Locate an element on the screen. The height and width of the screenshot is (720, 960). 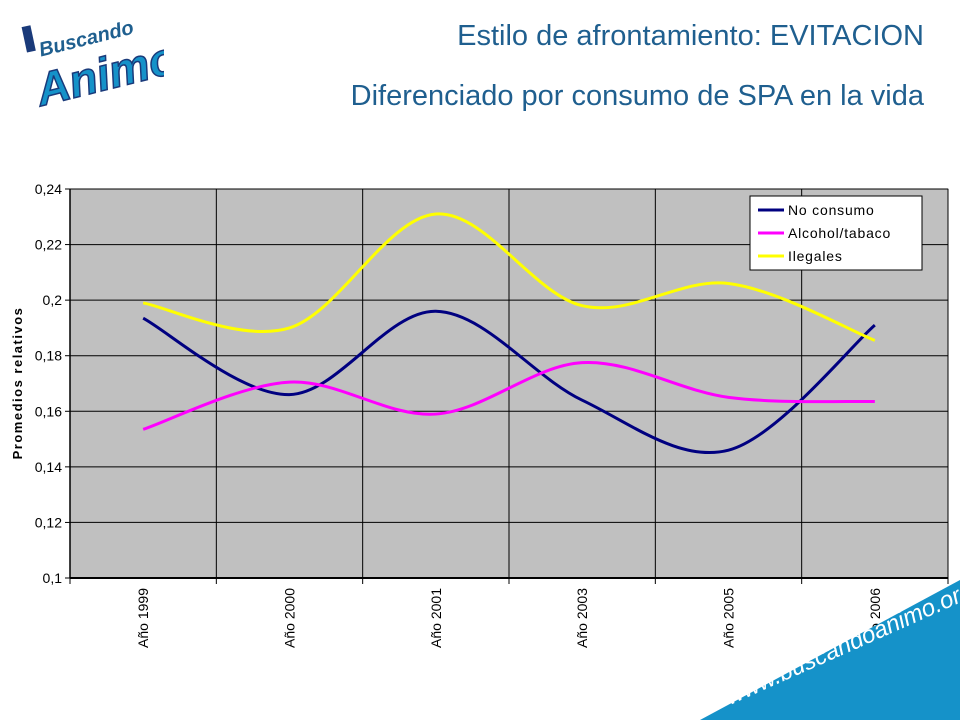
x-tick-label: Año 2001 is located at coordinates (436, 618).